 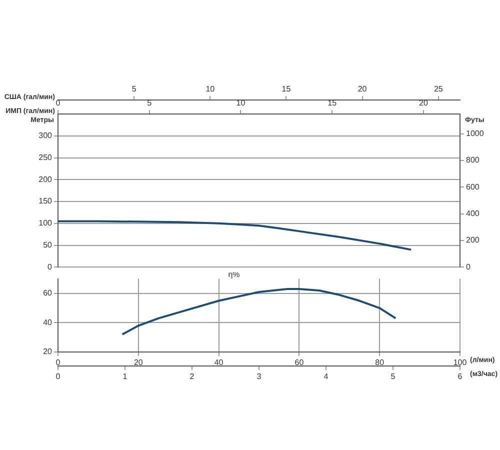 I want to click on y-tick-label: 100, so click(x=45, y=223).